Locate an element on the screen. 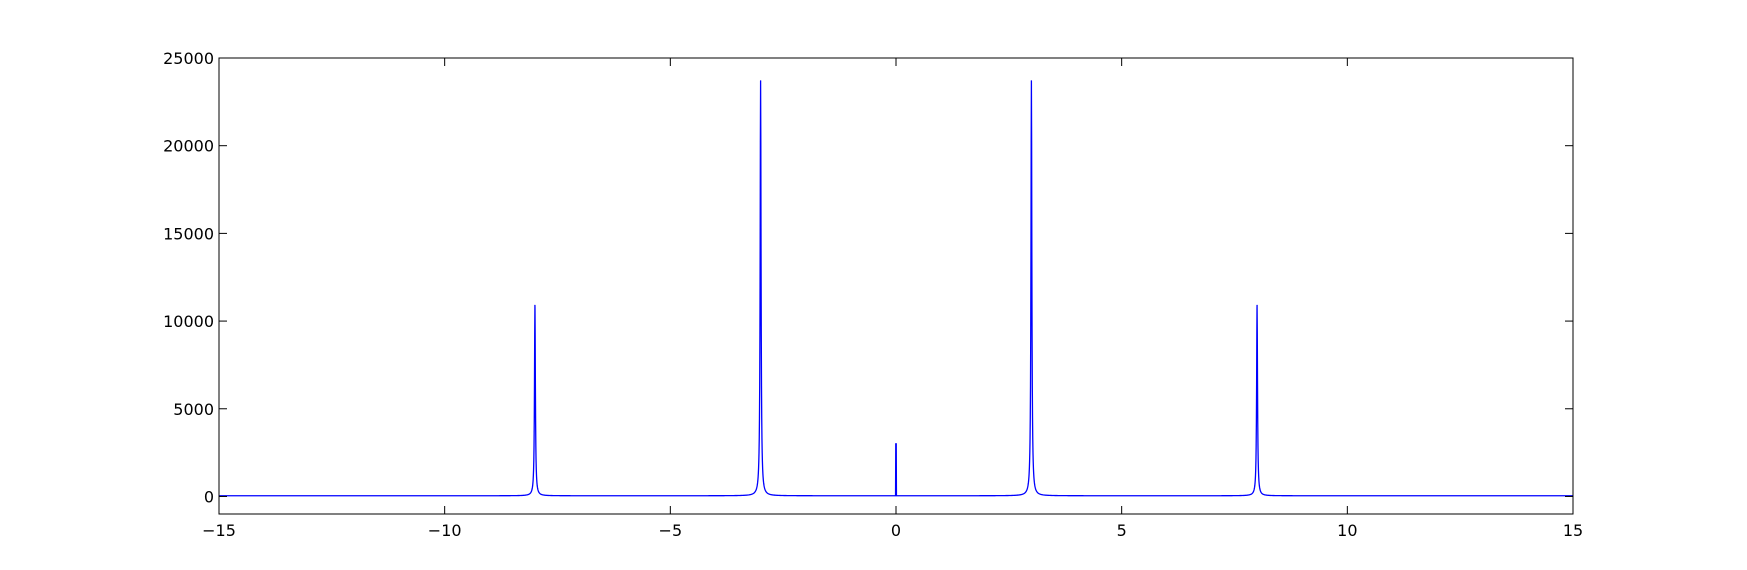 The width and height of the screenshot is (1747, 570). y-tick-label: 10000 is located at coordinates (188, 321).